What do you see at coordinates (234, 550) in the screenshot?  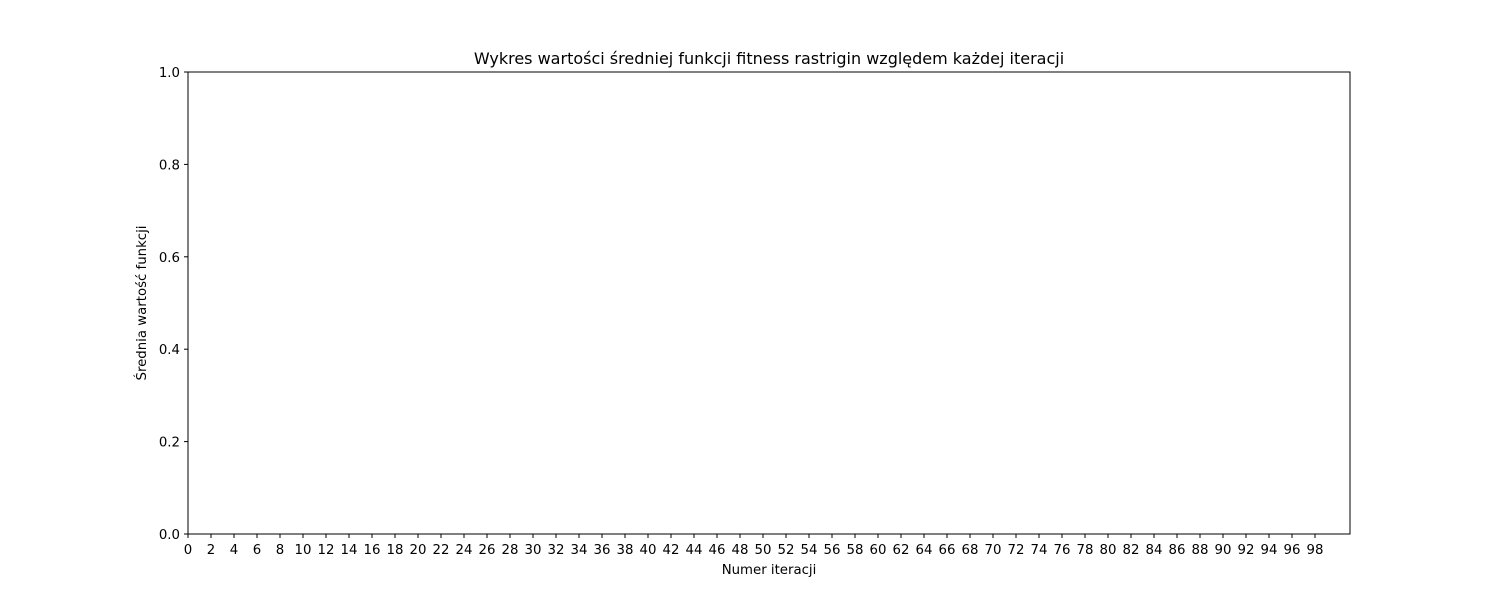 I see `x-tick-label: 4` at bounding box center [234, 550].